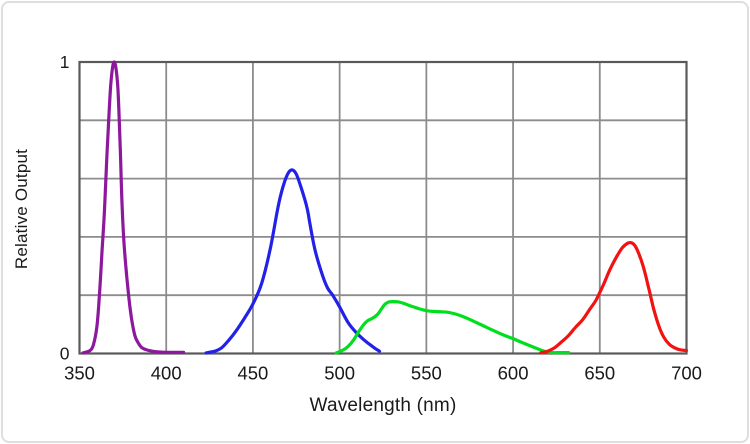  I want to click on x-tick-label: 650, so click(599, 373).